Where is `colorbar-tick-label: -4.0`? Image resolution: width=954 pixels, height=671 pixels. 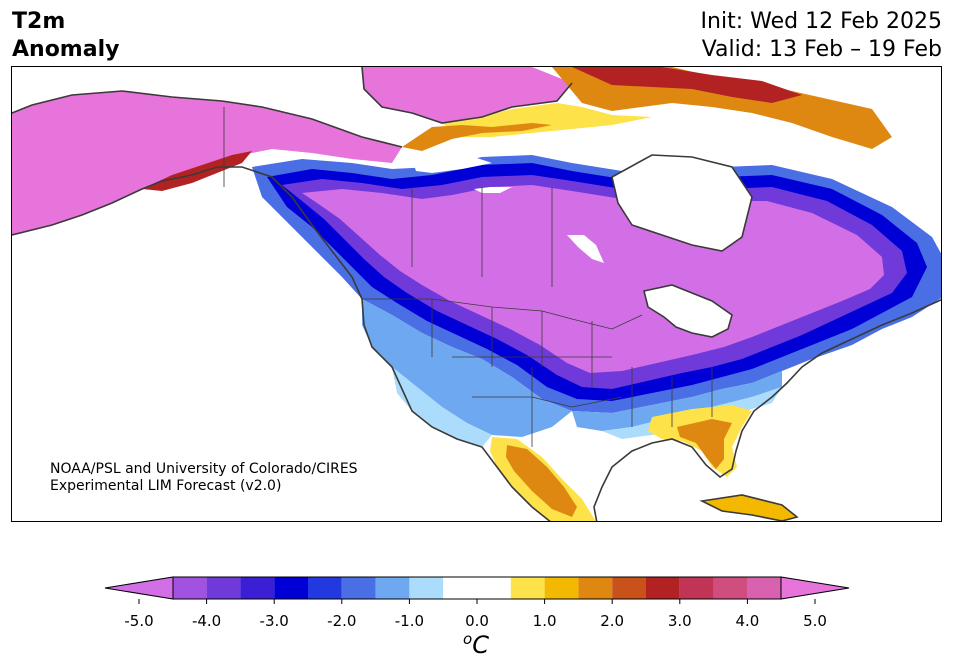
colorbar-tick-label: -4.0 is located at coordinates (206, 621).